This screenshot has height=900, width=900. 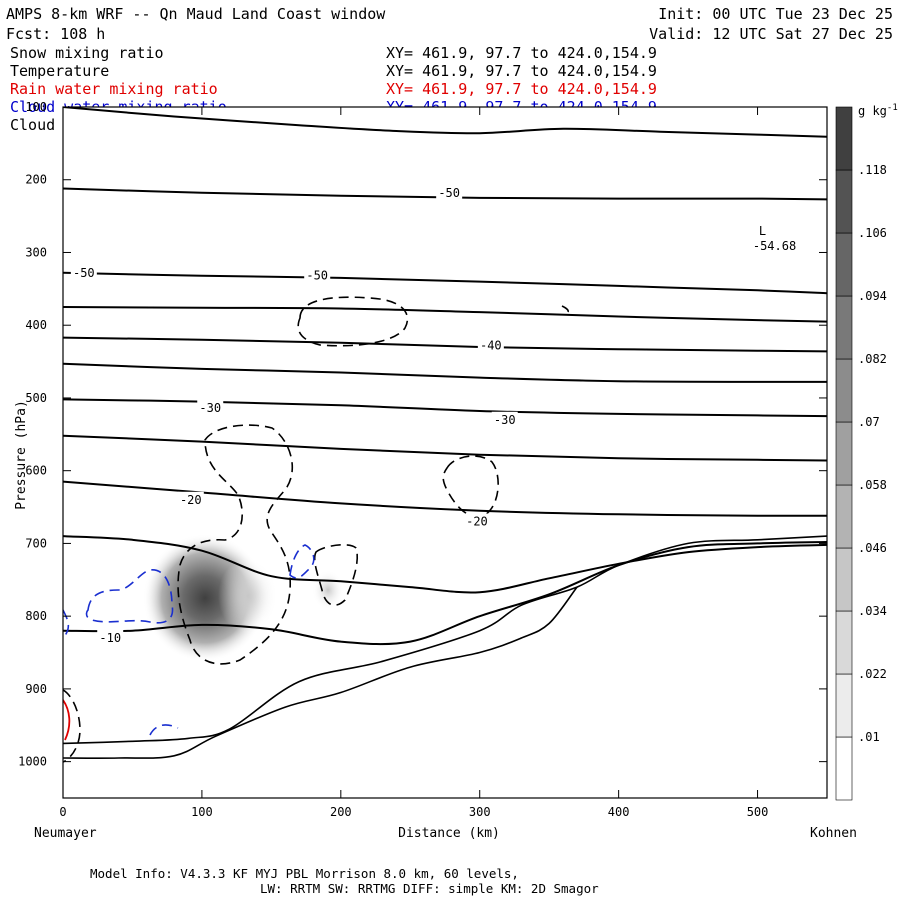 What do you see at coordinates (775, 14) in the screenshot?
I see `init-time: Init: 00 UTC Tue 23 Dec 25` at bounding box center [775, 14].